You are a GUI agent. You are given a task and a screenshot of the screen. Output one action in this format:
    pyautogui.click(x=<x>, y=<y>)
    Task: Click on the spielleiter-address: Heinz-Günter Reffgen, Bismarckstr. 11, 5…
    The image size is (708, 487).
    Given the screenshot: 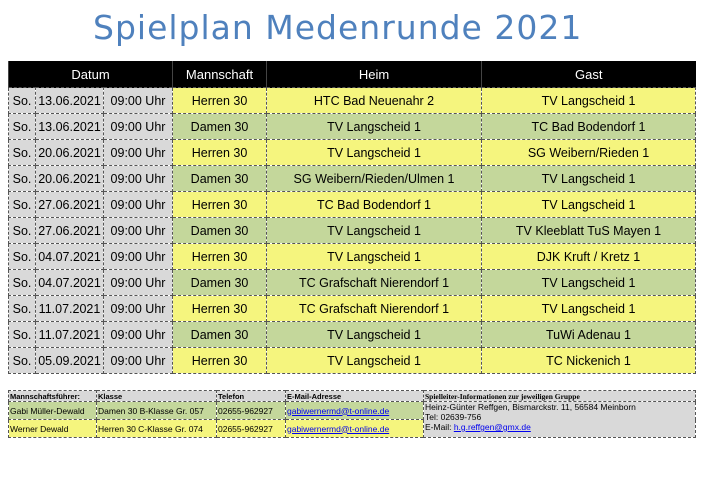 What is the action you would take?
    pyautogui.click(x=530, y=407)
    